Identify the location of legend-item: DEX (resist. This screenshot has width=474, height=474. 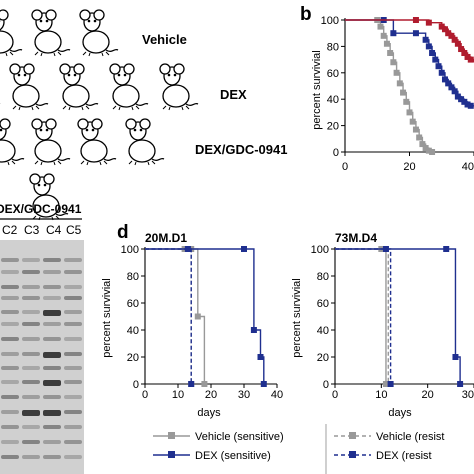
(383, 456).